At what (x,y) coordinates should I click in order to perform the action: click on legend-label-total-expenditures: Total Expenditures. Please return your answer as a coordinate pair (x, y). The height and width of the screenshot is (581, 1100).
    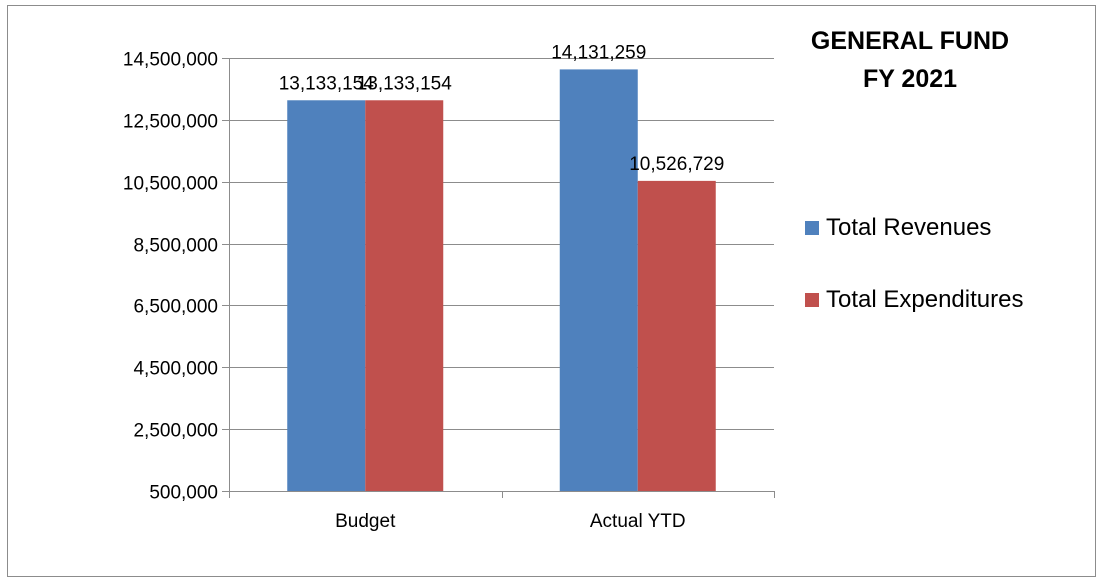
    Looking at the image, I should click on (925, 299).